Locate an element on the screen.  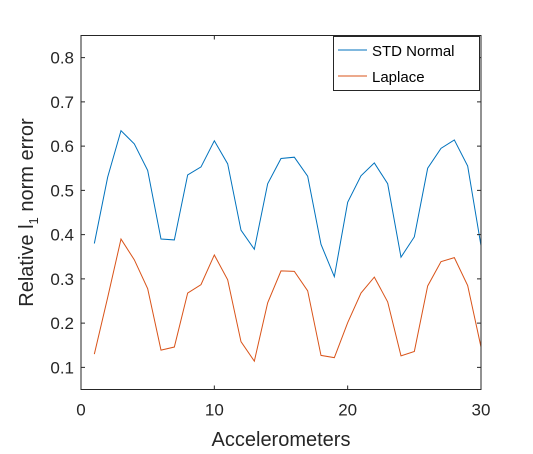
y-axis-label-main: Relative l is located at coordinates (27, 265).